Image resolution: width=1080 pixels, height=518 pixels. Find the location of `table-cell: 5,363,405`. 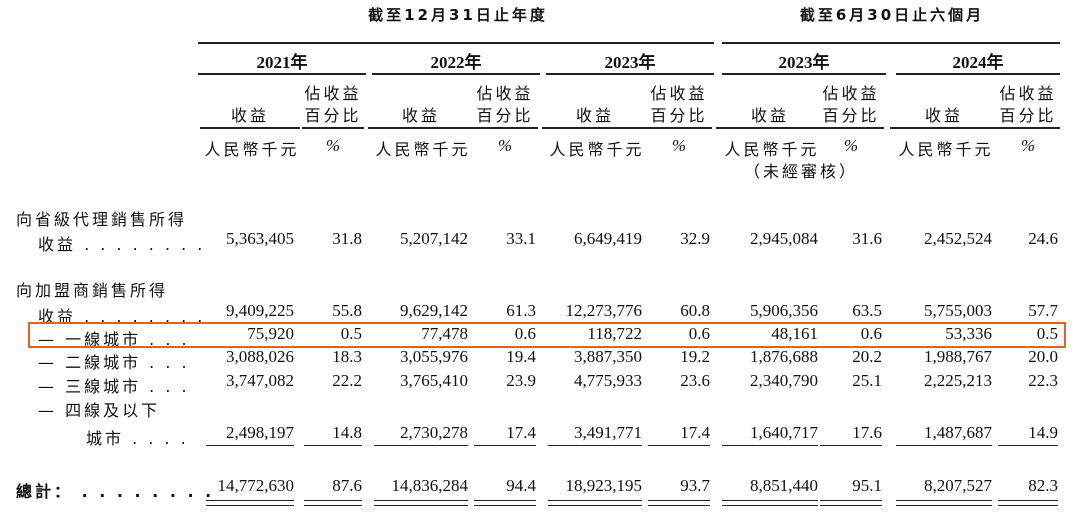

table-cell: 5,363,405 is located at coordinates (260, 238).